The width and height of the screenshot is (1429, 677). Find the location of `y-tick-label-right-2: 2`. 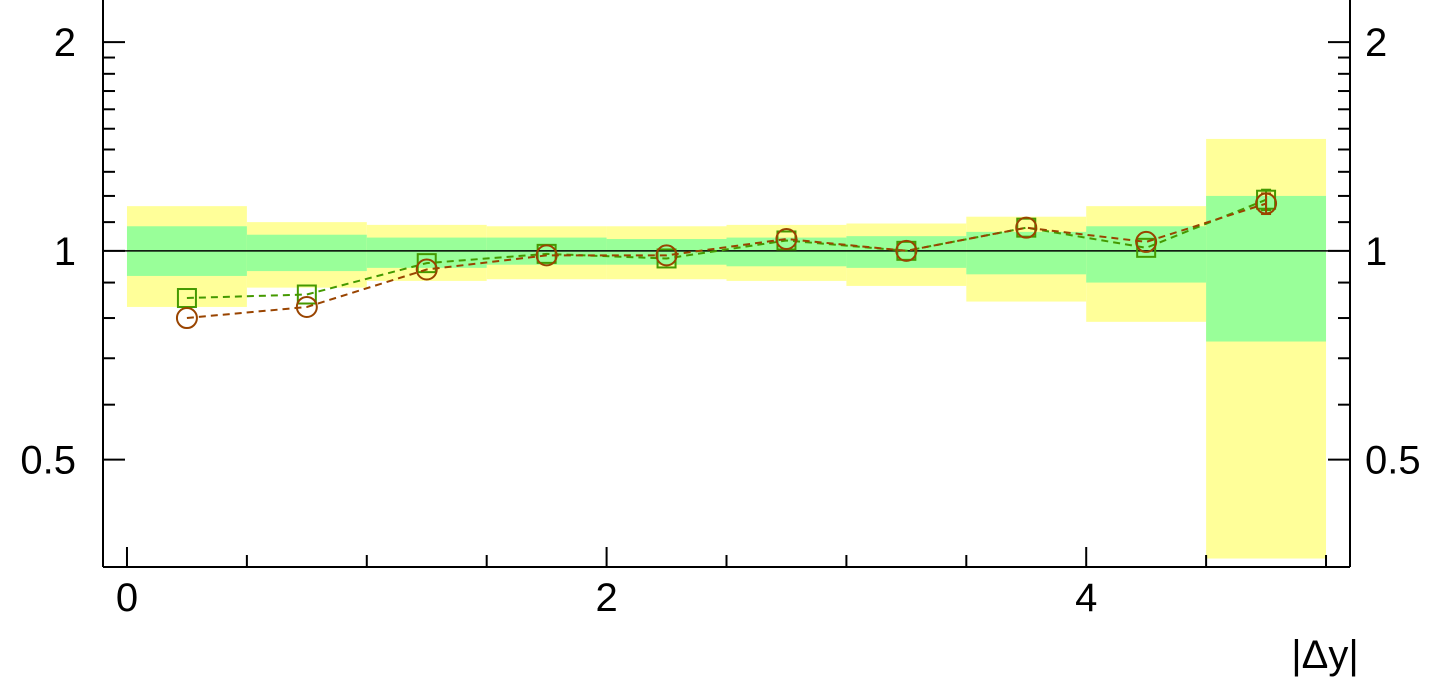

y-tick-label-right-2: 2 is located at coordinates (1376, 43).